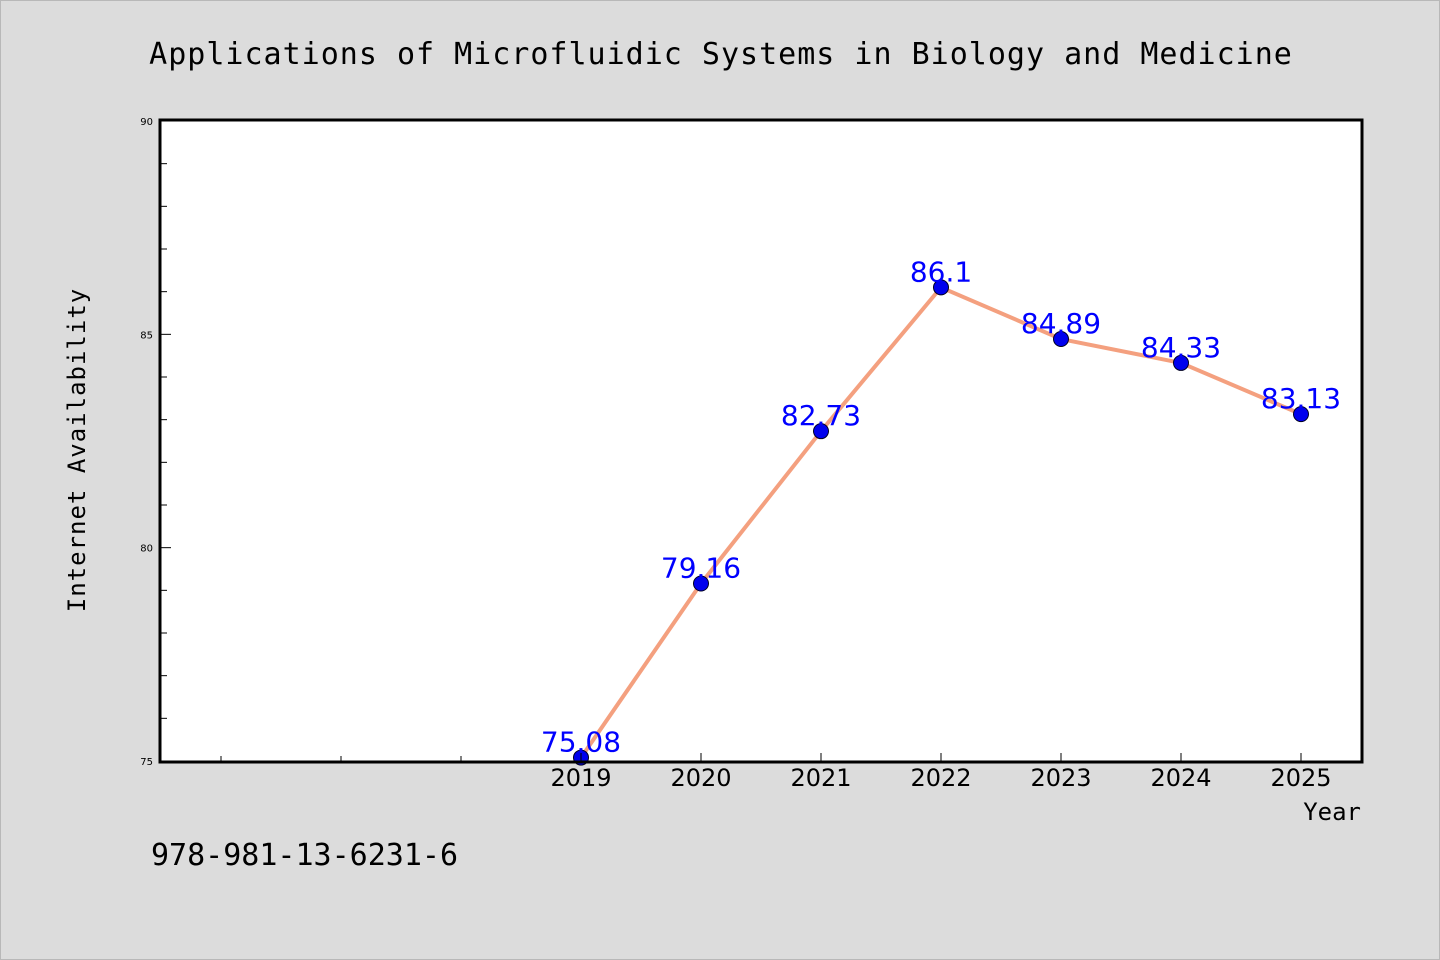 The height and width of the screenshot is (960, 1440). What do you see at coordinates (821, 415) in the screenshot?
I see `data-label: 82.73` at bounding box center [821, 415].